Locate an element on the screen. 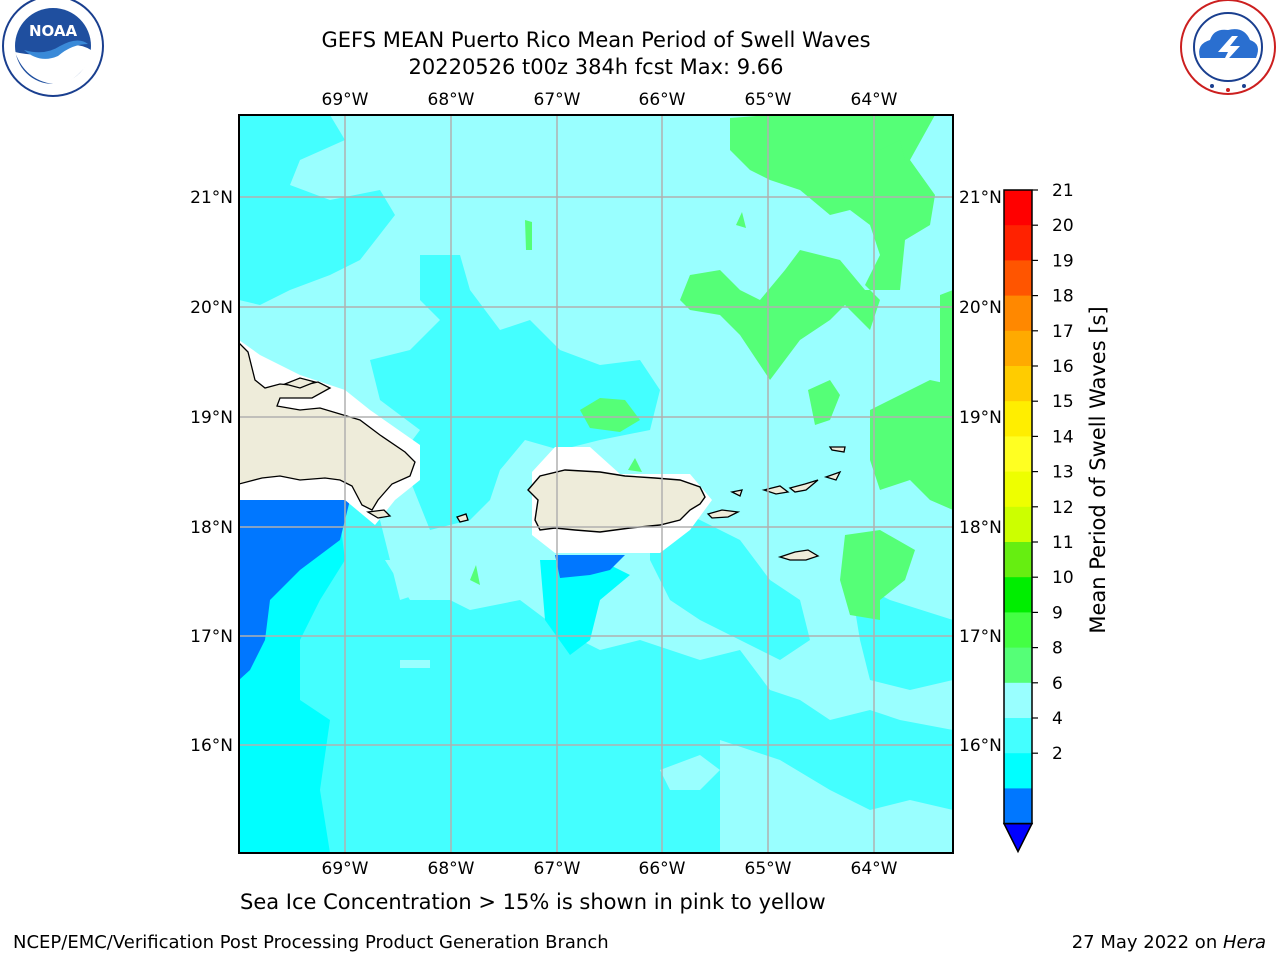 This screenshot has width=1280, height=960. footer-date: 27 May 2022 on Hera is located at coordinates (1169, 942).